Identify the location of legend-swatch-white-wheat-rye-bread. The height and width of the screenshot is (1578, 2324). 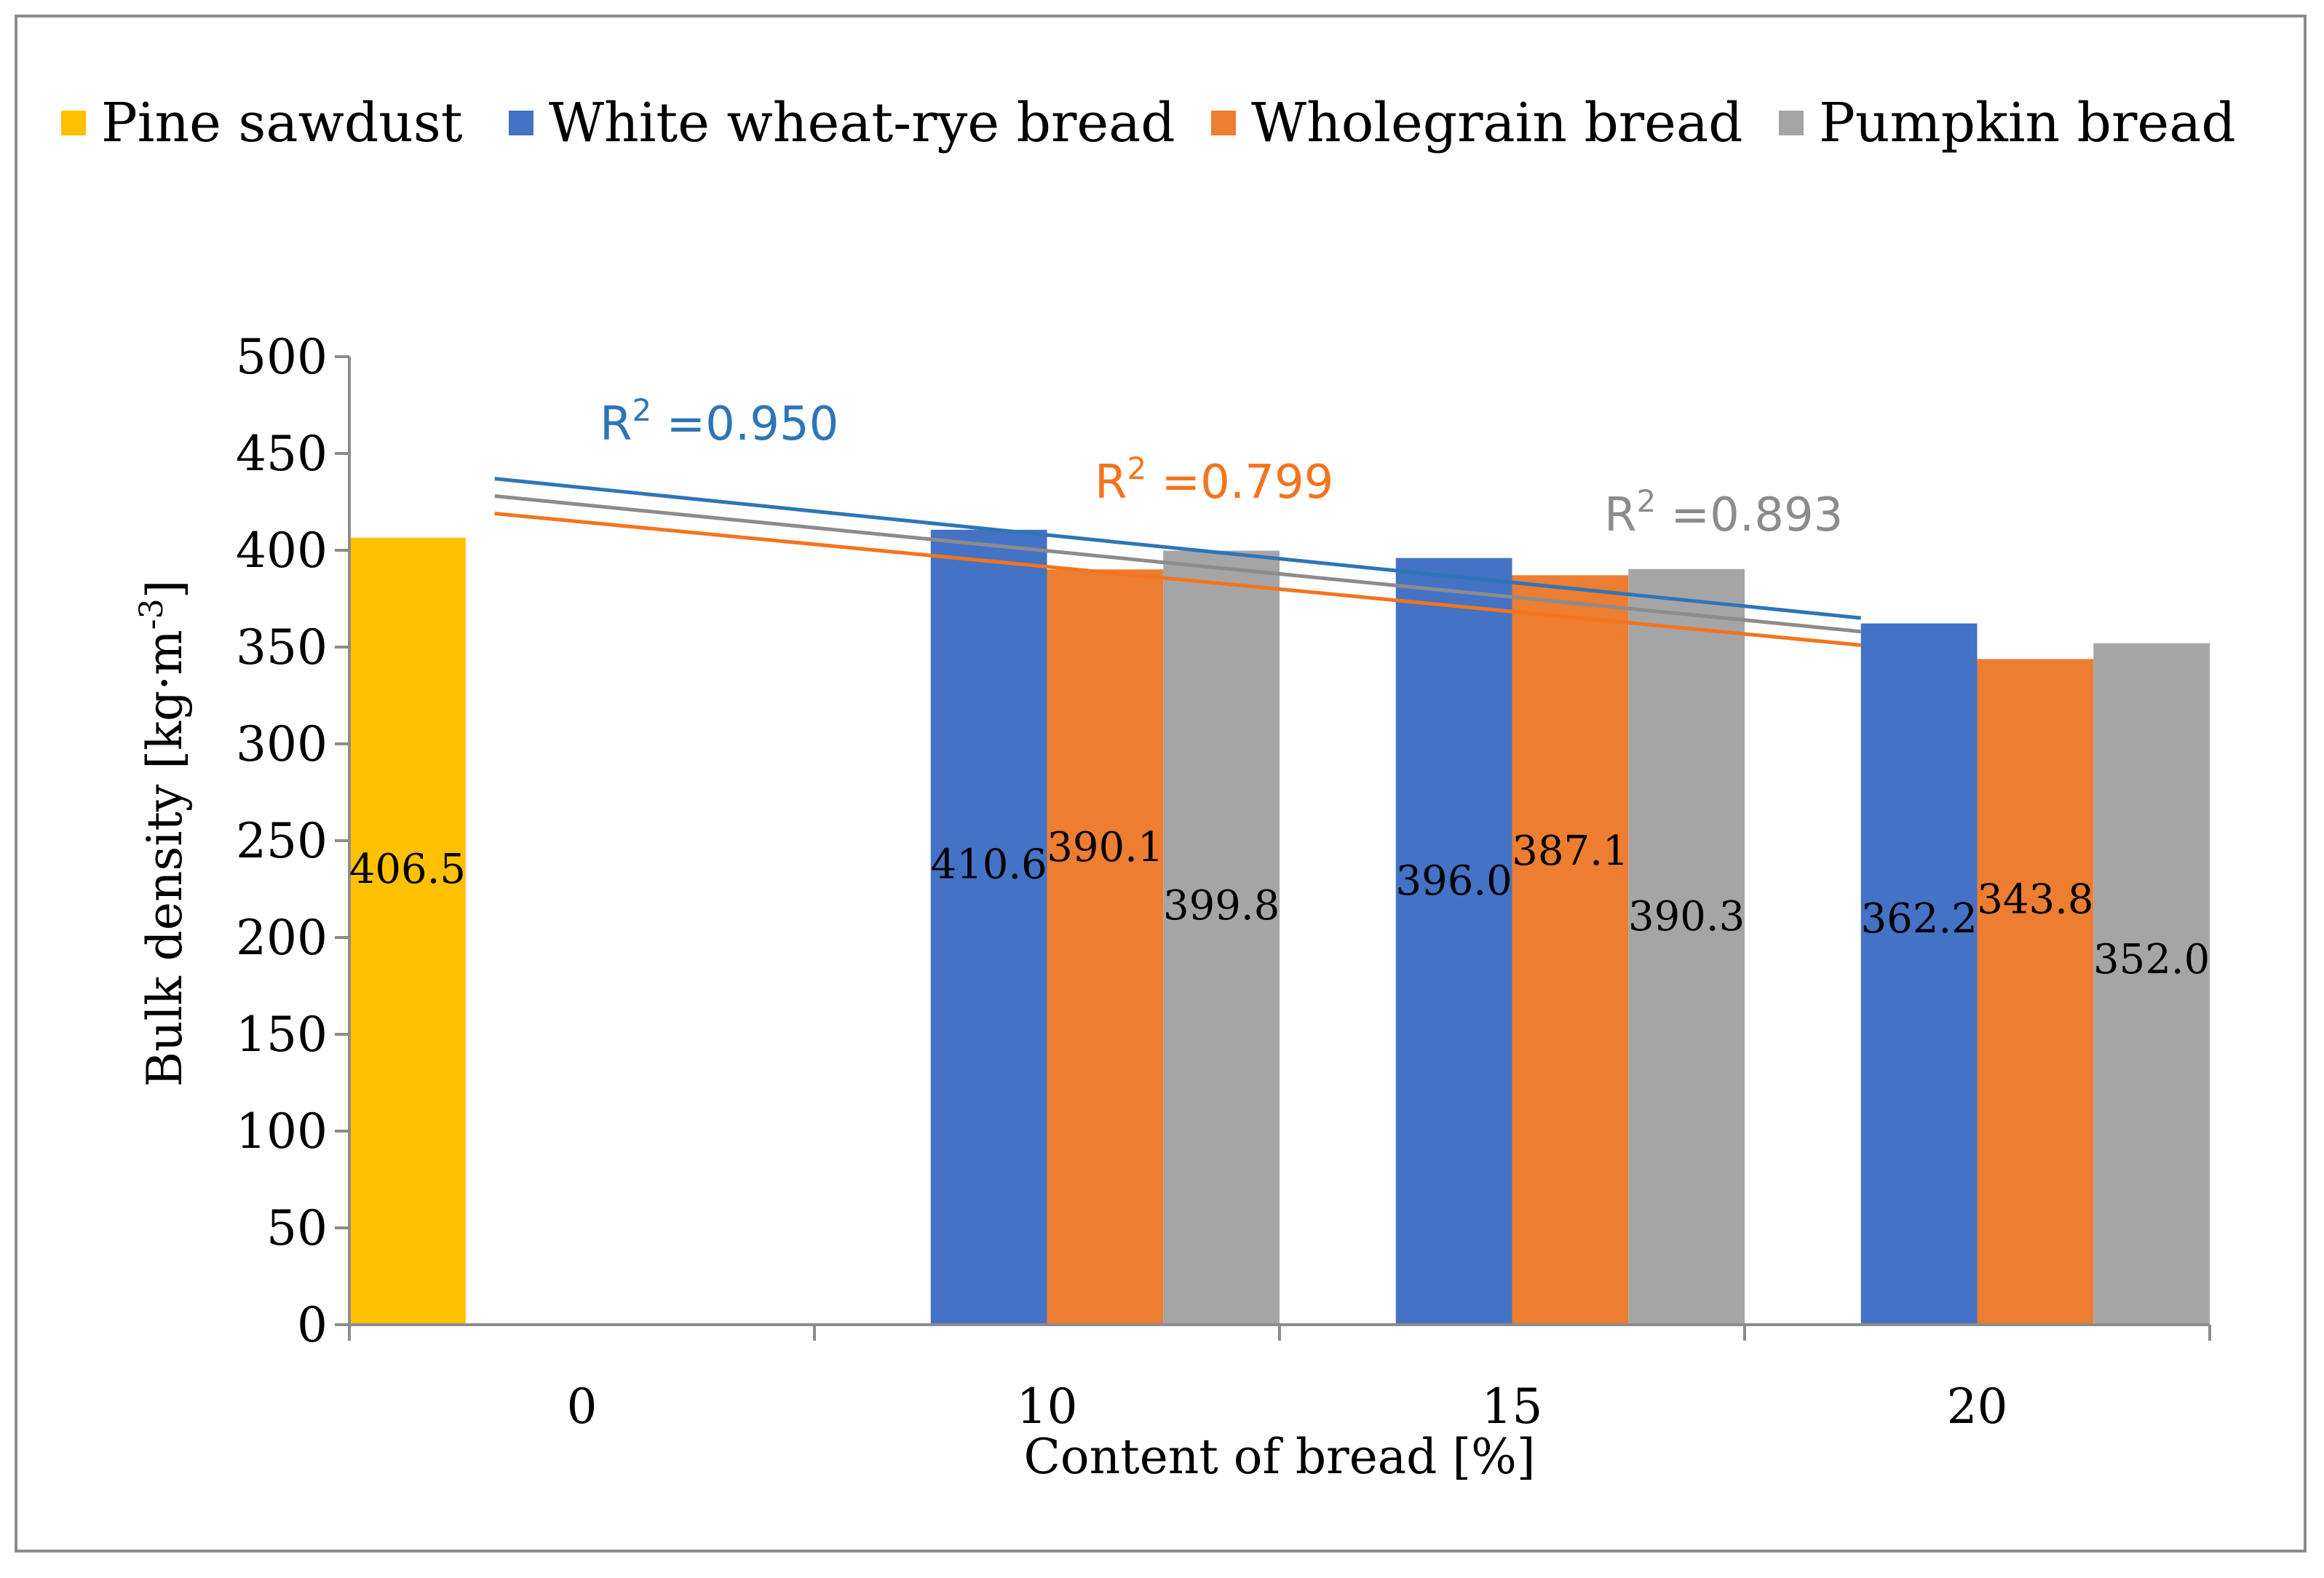
(521, 123).